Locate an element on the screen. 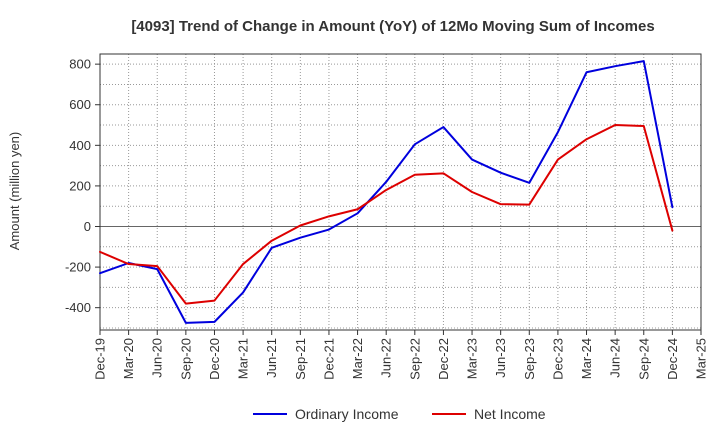 This screenshot has height=440, width=720. x-tick-label: Jun-20 is located at coordinates (157, 358).